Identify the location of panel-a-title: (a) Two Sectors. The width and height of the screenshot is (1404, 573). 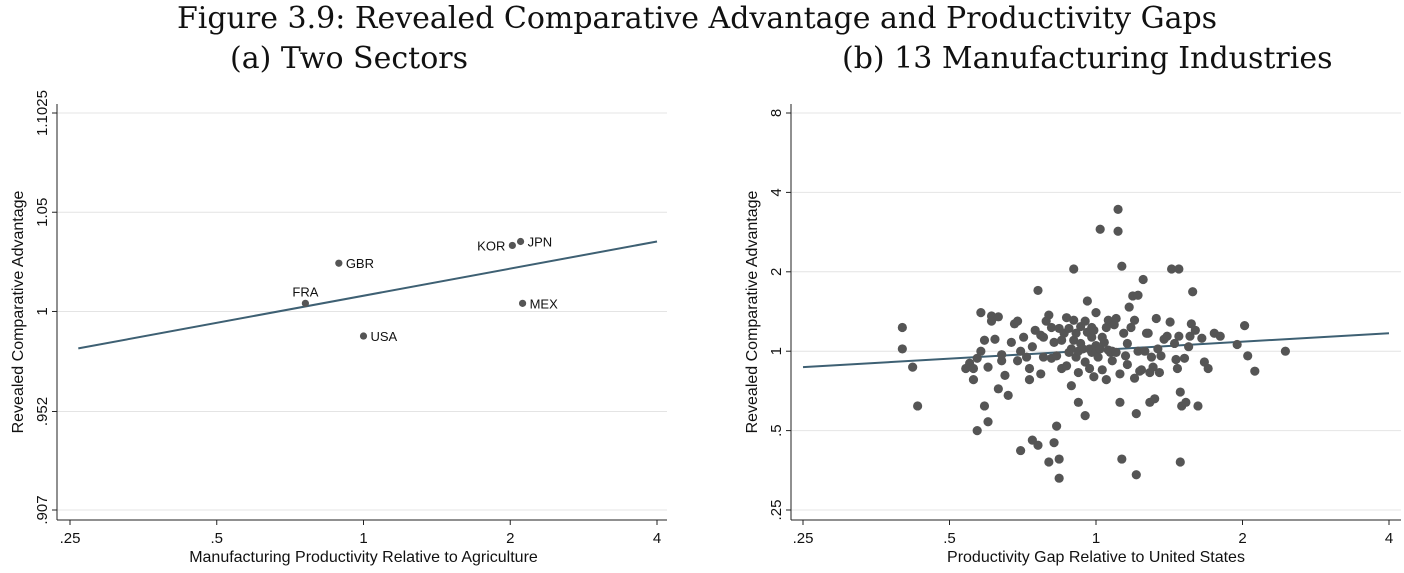
(349, 58).